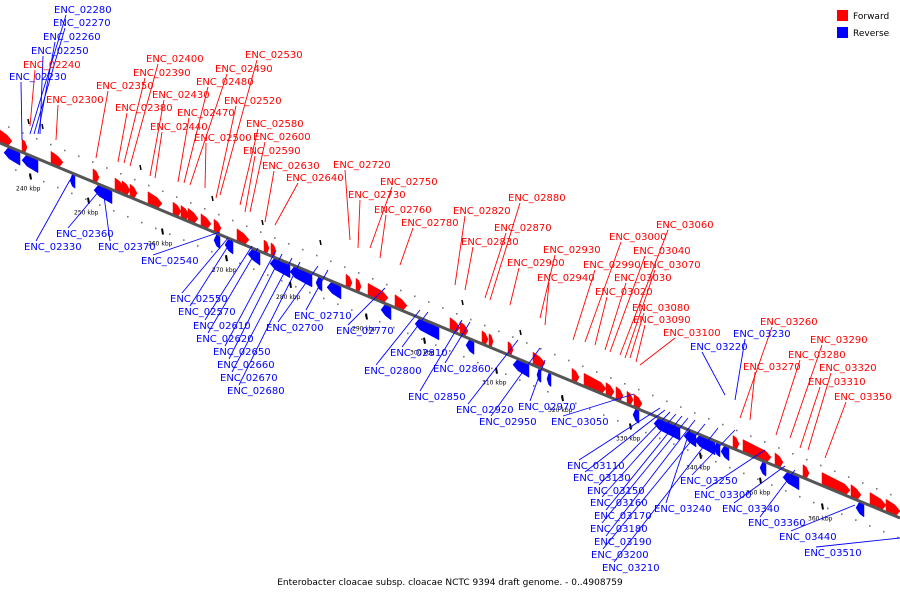 Image resolution: width=900 pixels, height=600 pixels. What do you see at coordinates (83, 10) in the screenshot?
I see `reverse-gene-label: ENC_02280` at bounding box center [83, 10].